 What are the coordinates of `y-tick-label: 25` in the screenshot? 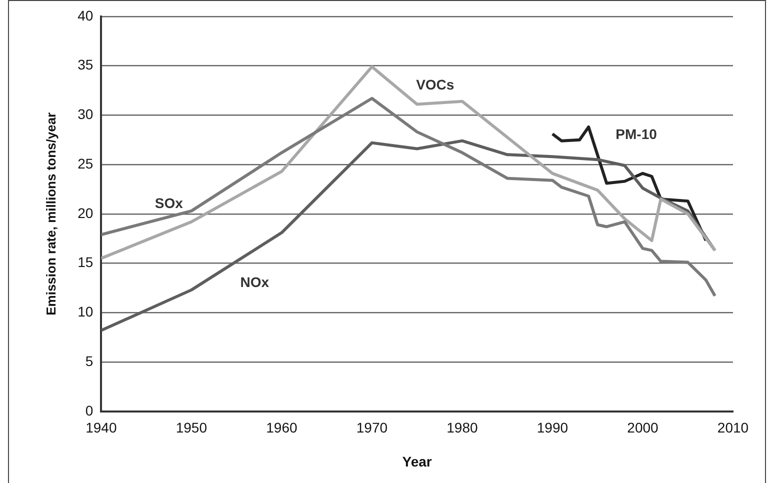 It's located at (86, 163).